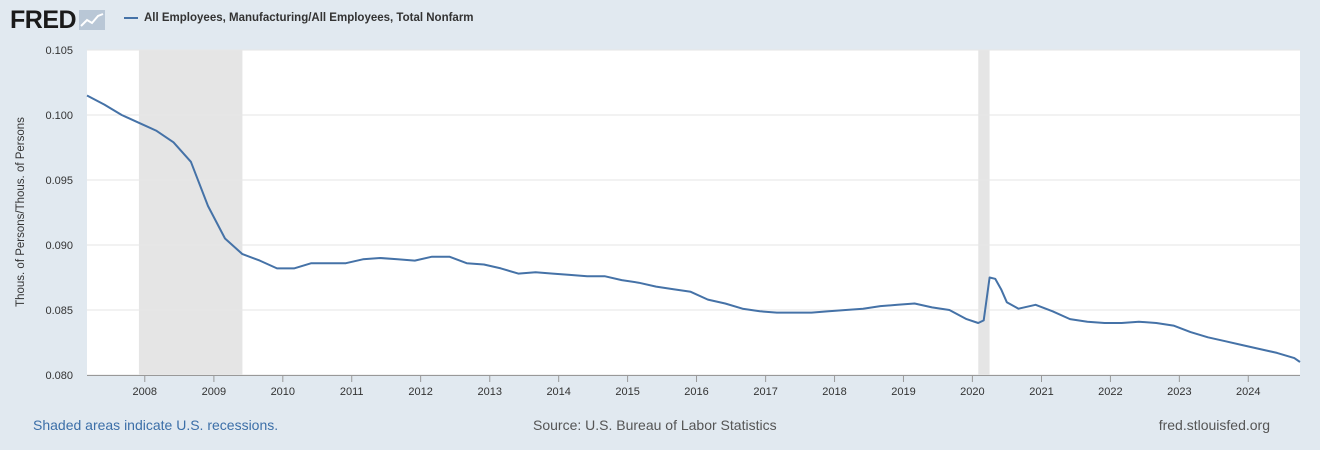 The image size is (1320, 450). I want to click on x-tick-label: 2015, so click(627, 392).